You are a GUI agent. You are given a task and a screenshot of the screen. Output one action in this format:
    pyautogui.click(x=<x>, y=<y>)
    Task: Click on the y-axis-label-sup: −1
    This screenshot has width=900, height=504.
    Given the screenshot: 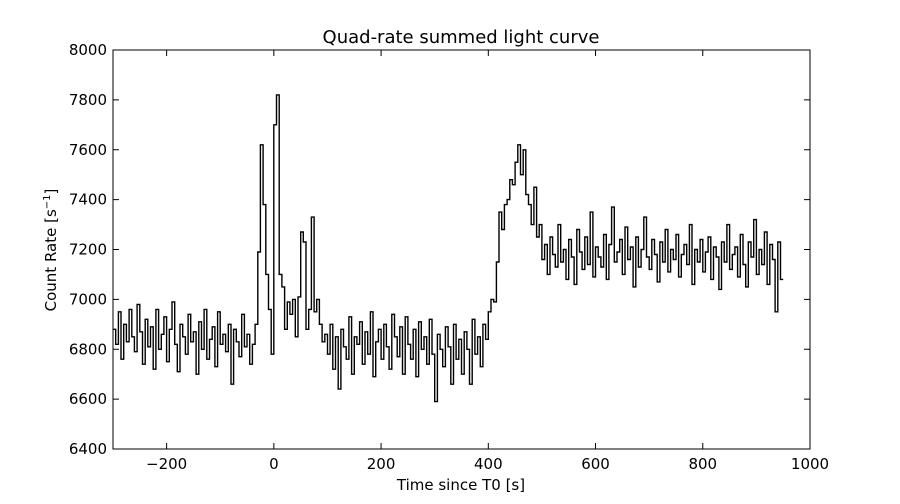 What is the action you would take?
    pyautogui.click(x=47, y=201)
    